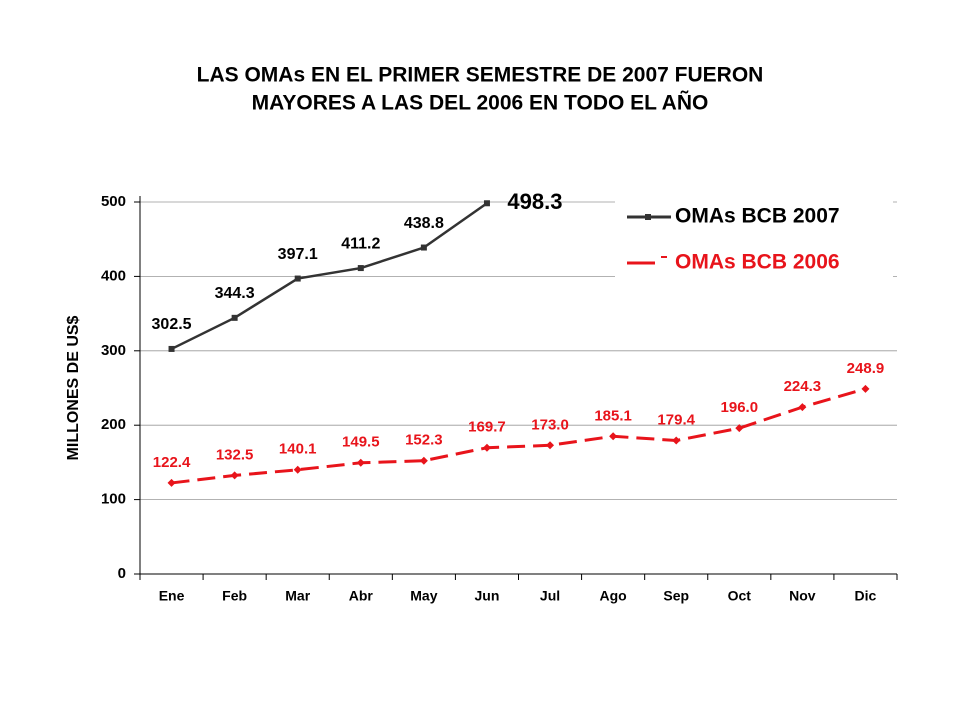  Describe the element at coordinates (298, 449) in the screenshot. I see `data-label: 140.1` at that location.